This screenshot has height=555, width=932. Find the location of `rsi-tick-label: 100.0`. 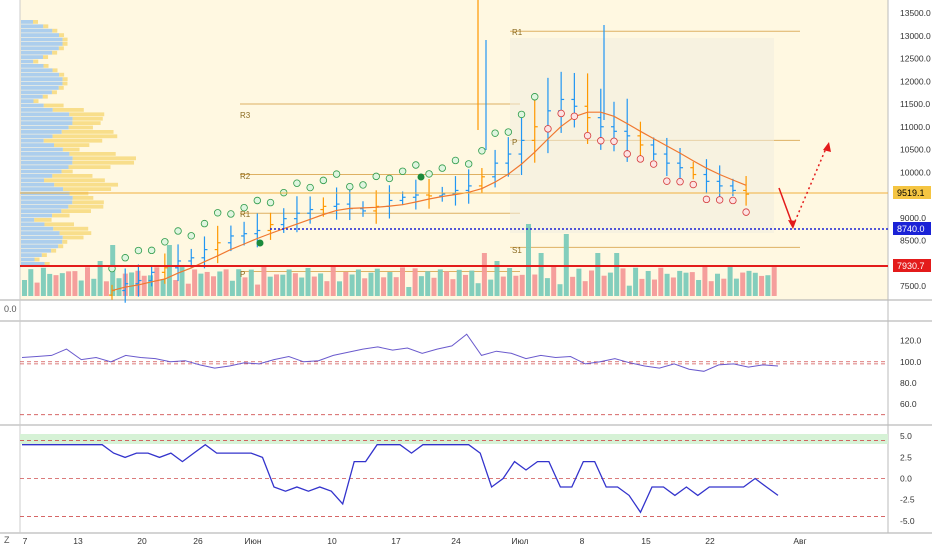

rsi-tick-label: 100.0 is located at coordinates (911, 362).